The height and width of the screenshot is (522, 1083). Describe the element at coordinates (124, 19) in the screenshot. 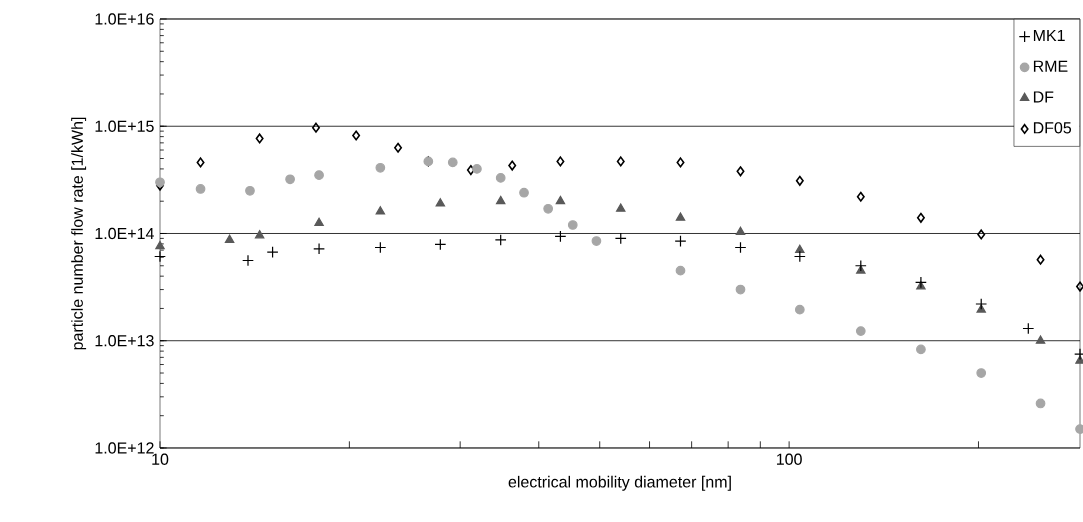

I see `y-tick-label: 1.0E+16` at that location.